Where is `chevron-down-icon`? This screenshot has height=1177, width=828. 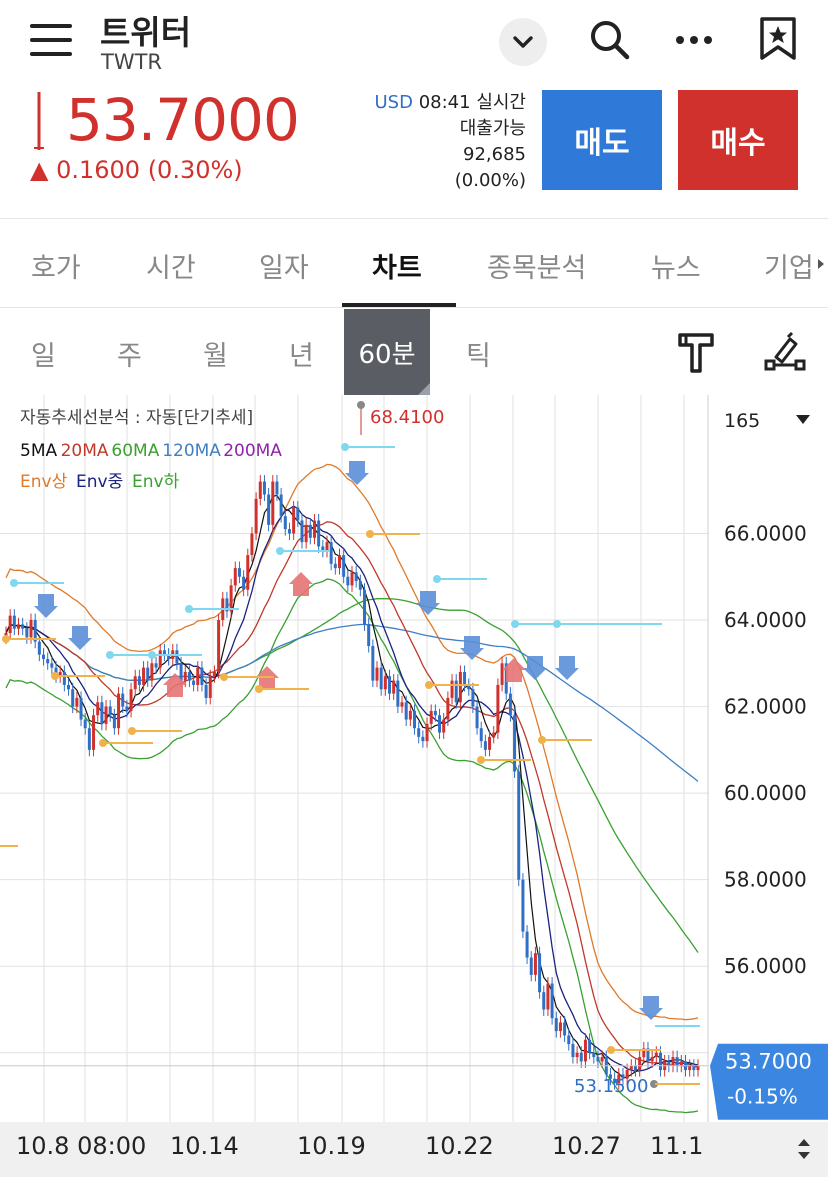 chevron-down-icon is located at coordinates (523, 42).